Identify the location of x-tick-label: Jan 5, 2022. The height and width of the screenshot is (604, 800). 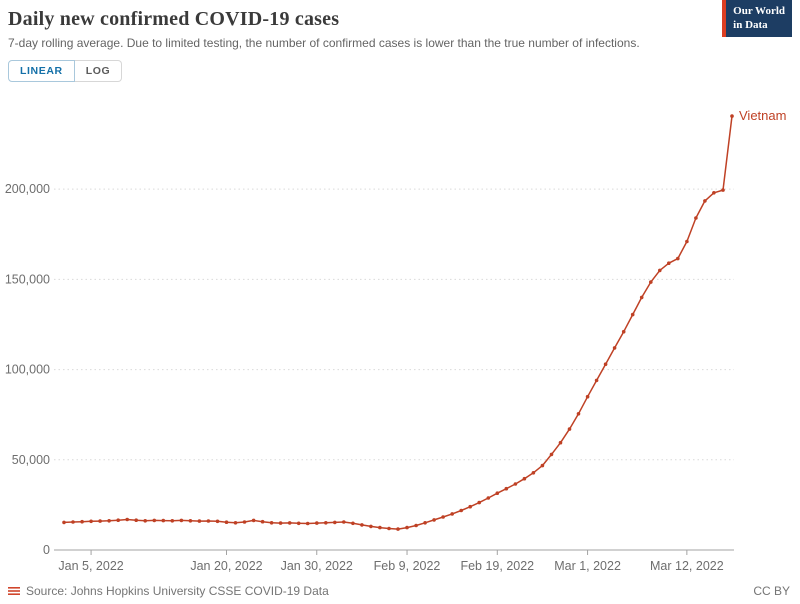
(90, 566).